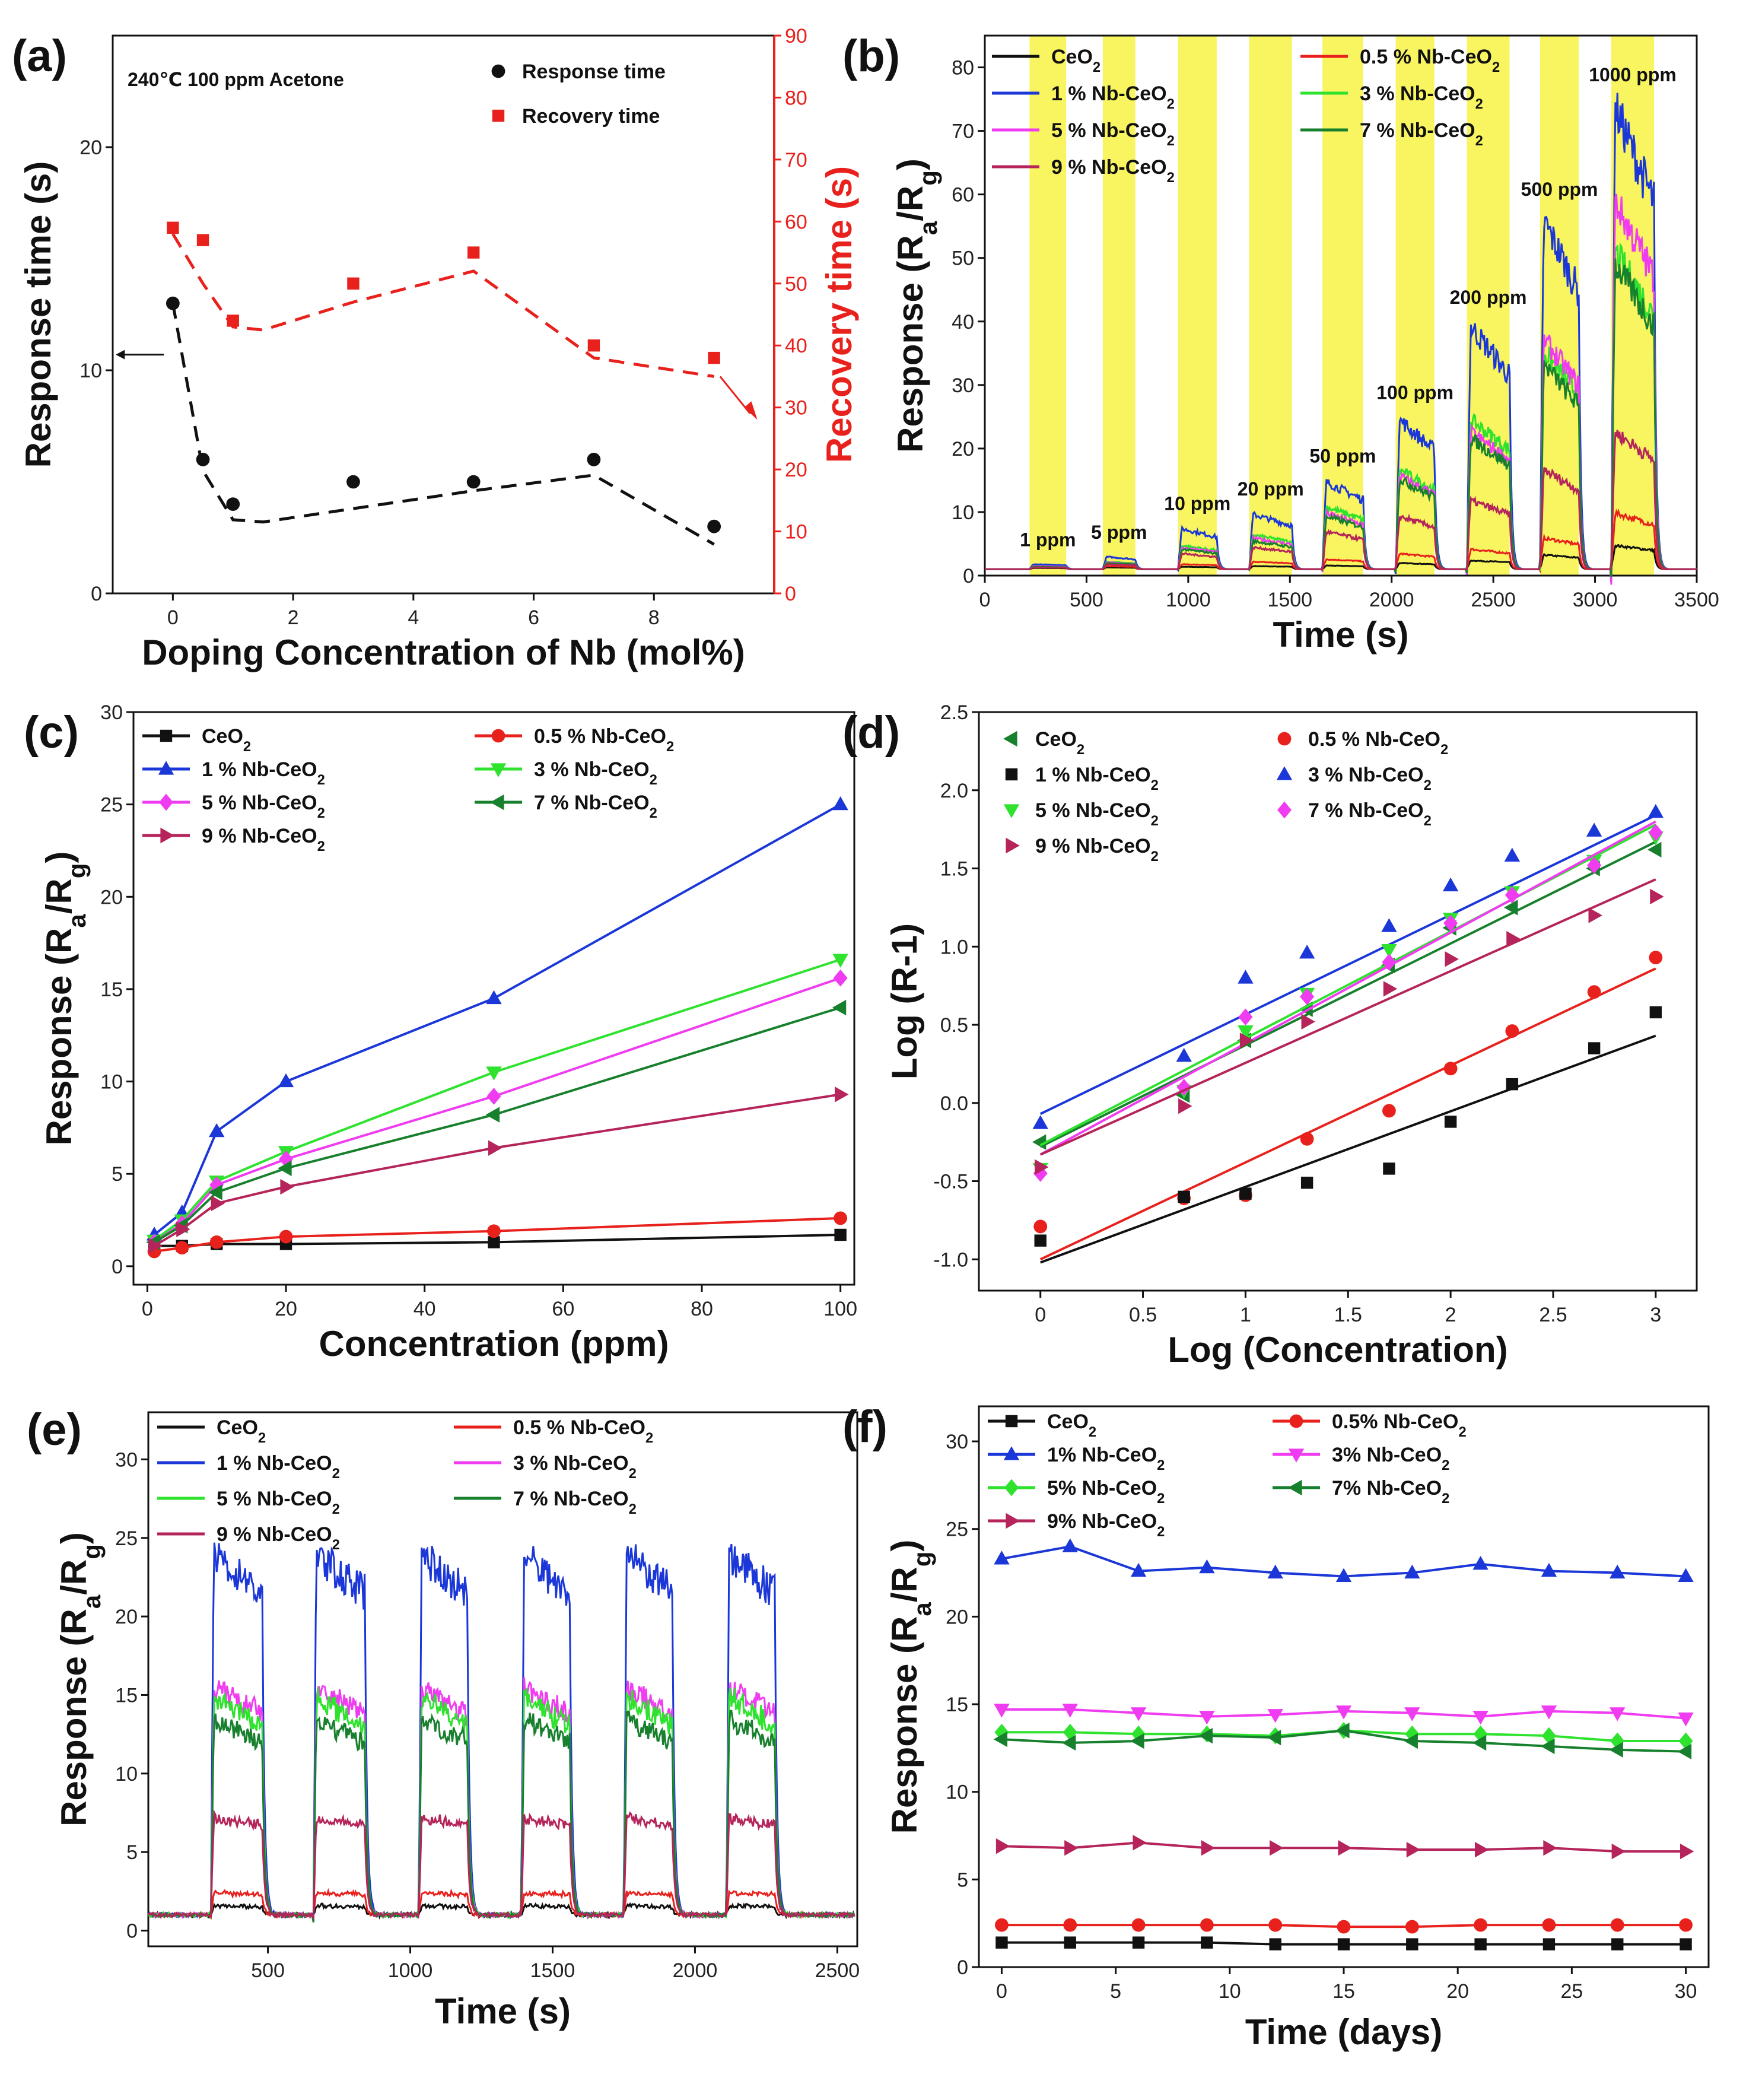  Describe the element at coordinates (963, 322) in the screenshot. I see `y-tick-label: 40` at that location.